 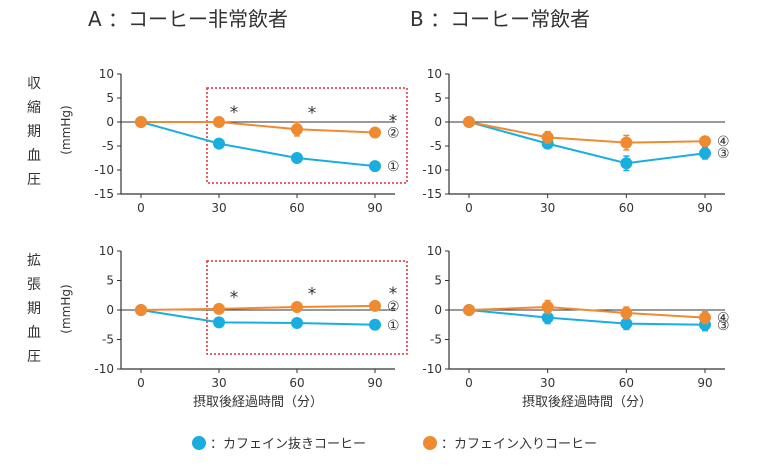 I want to click on series-caffeine: ②, so click(x=267, y=129).